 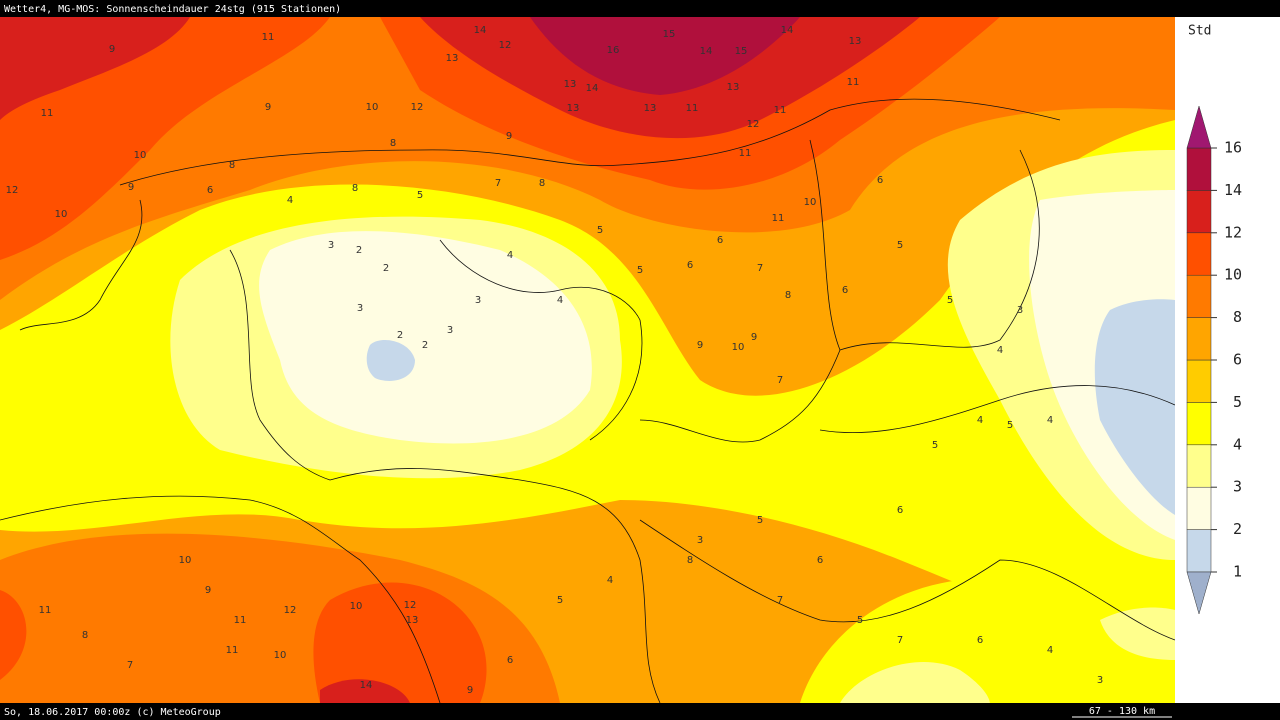 What do you see at coordinates (613, 50) in the screenshot?
I see `station-value: 16` at bounding box center [613, 50].